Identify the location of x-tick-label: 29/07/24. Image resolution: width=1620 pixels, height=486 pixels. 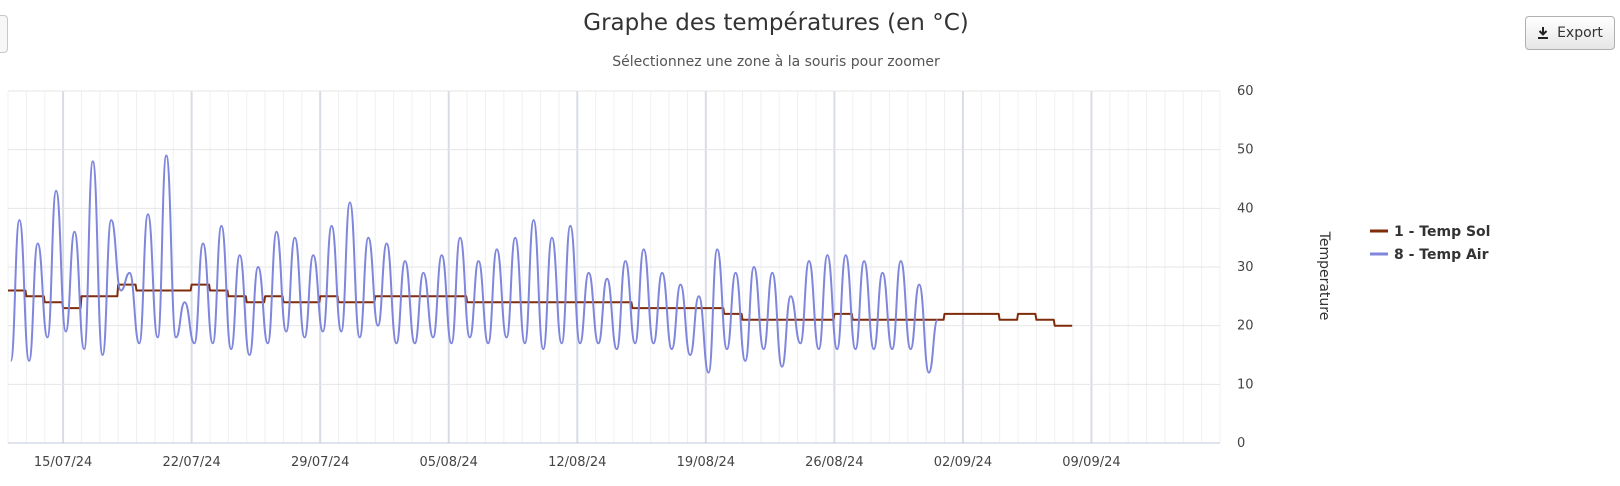
(320, 462).